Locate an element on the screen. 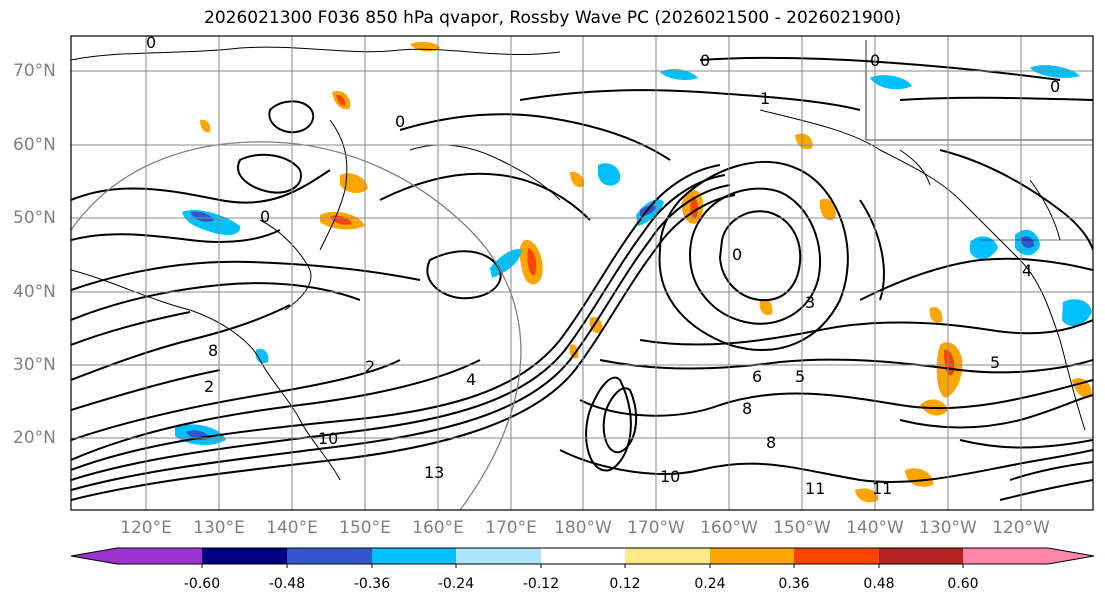  colorbar-tick-label: 0.24 is located at coordinates (710, 584).